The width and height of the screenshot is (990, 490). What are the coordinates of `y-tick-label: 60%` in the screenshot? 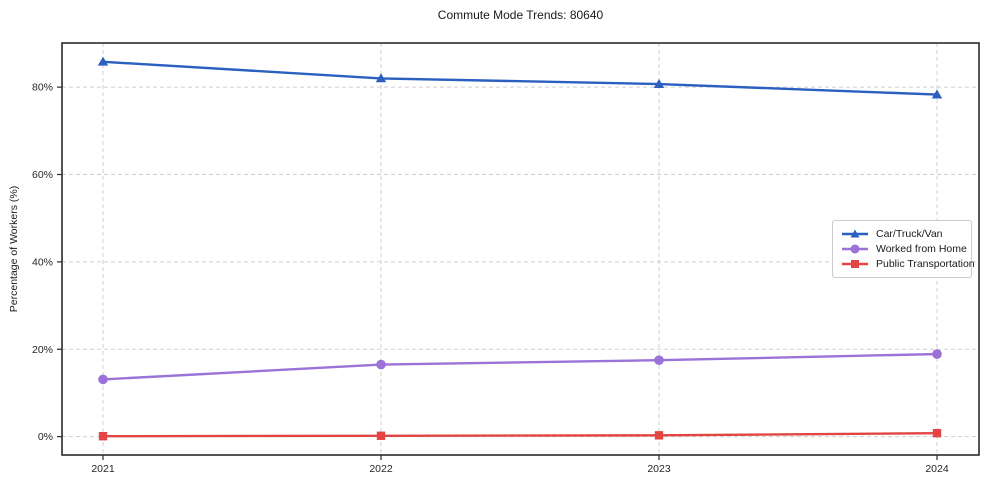 It's located at (42, 175).